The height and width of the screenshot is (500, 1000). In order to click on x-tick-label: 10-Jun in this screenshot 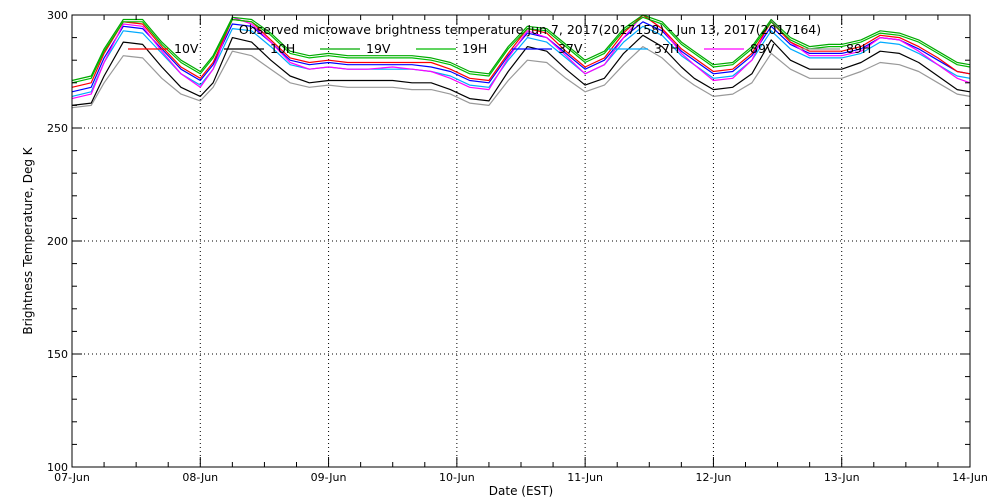, I will do `click(457, 477)`.